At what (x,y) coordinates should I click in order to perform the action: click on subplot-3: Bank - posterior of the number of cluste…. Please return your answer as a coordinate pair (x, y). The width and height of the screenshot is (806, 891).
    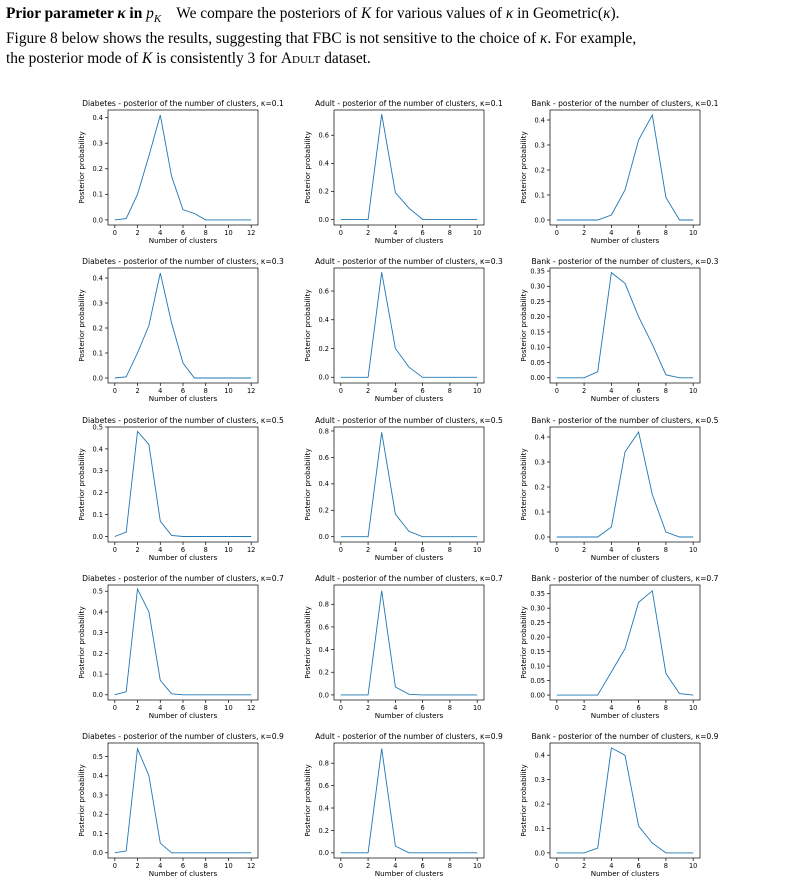
    Looking at the image, I should click on (619, 172).